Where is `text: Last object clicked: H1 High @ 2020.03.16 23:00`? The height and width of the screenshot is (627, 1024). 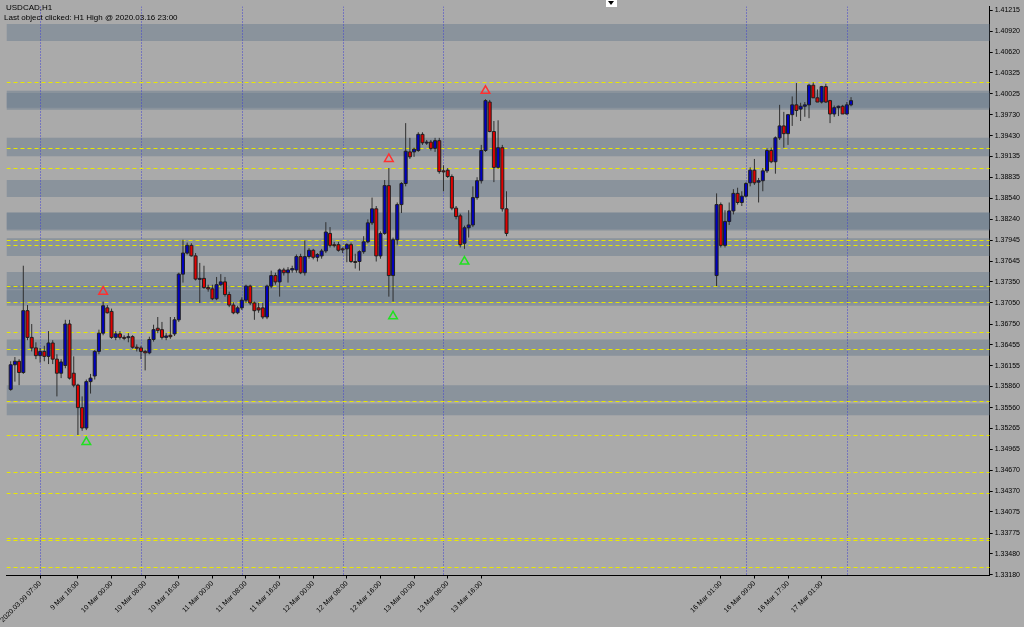
text: Last object clicked: H1 High @ 2020.03.16 23:00 is located at coordinates (91, 17).